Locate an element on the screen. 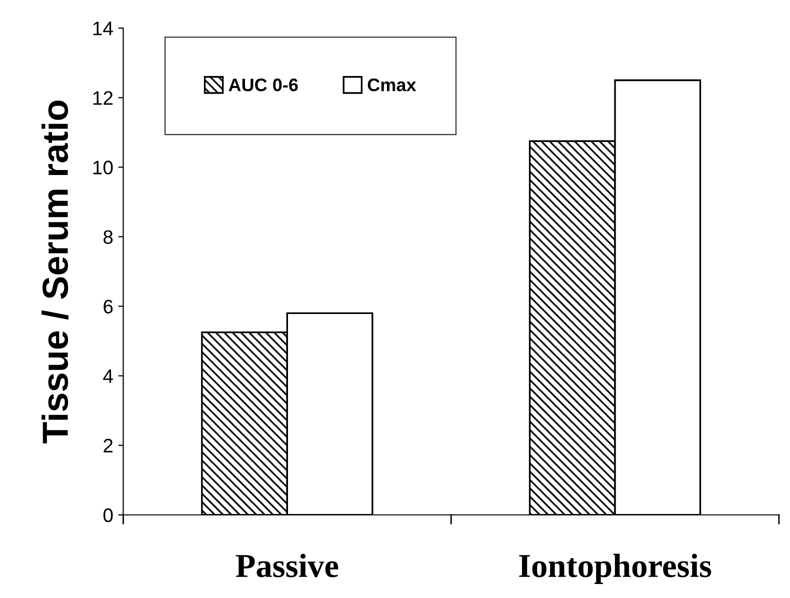  y-tick-label: 6 is located at coordinates (108, 307).